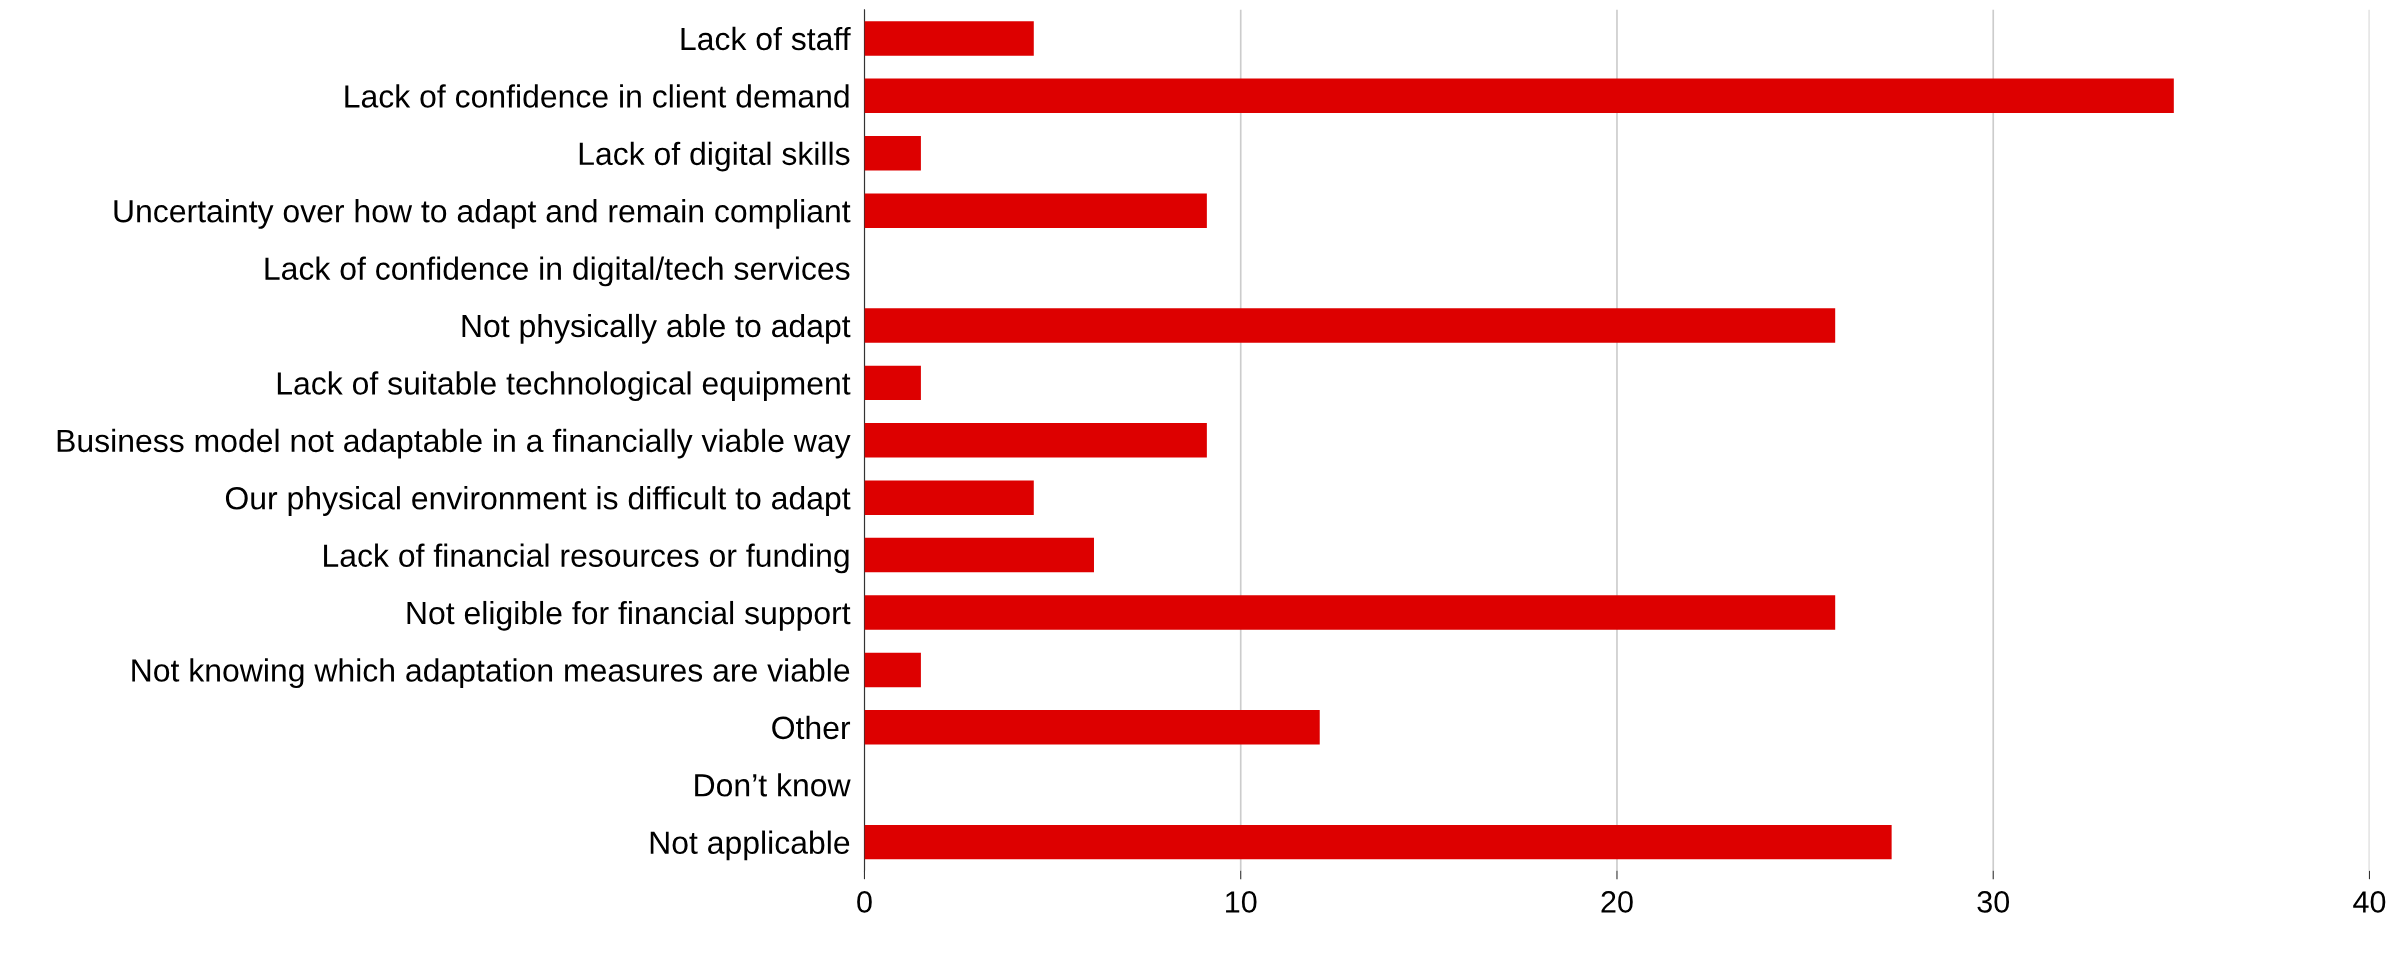  Describe the element at coordinates (750, 845) in the screenshot. I see `y-tick-label: Not applicable` at that location.